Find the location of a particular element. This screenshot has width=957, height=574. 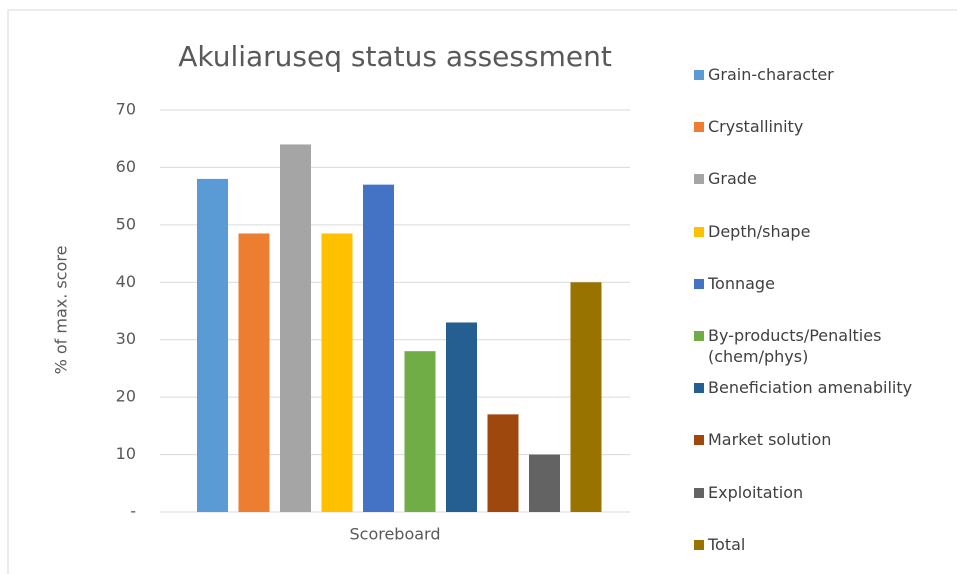

legend-entry: Grain-character is located at coordinates (825, 74).